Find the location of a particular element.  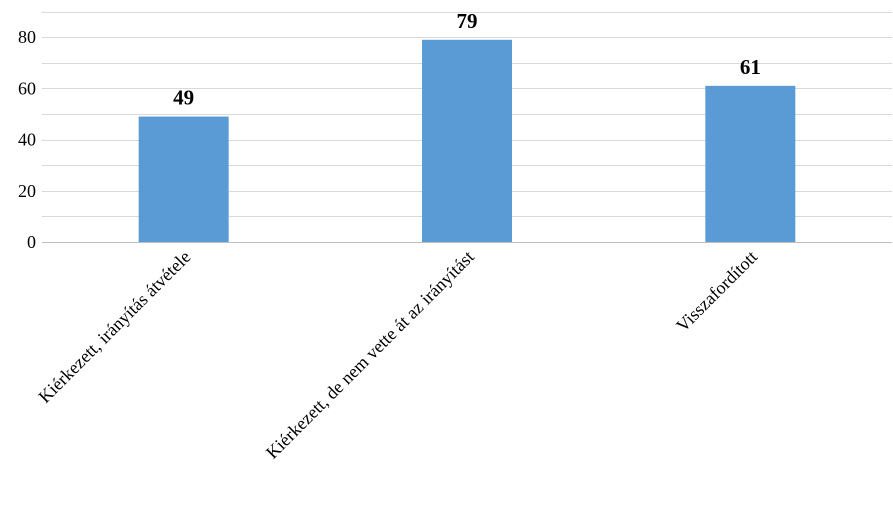

data-labels: 49 79 61 is located at coordinates (467, 59).